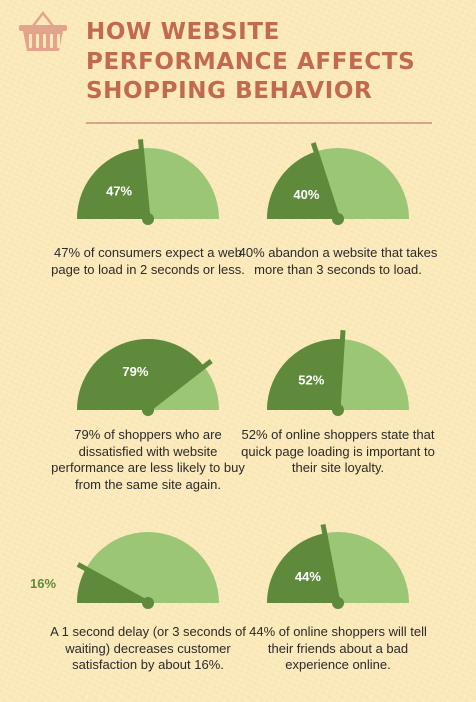  I want to click on gauge-dial: 47%, so click(148, 182).